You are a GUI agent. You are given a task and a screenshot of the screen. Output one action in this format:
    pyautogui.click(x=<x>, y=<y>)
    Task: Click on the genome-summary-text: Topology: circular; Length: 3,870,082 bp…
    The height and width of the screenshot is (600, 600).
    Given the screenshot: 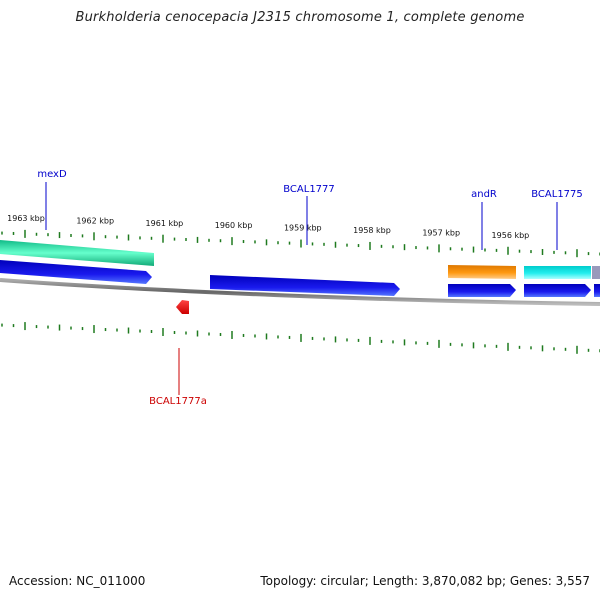 What is the action you would take?
    pyautogui.click(x=425, y=581)
    